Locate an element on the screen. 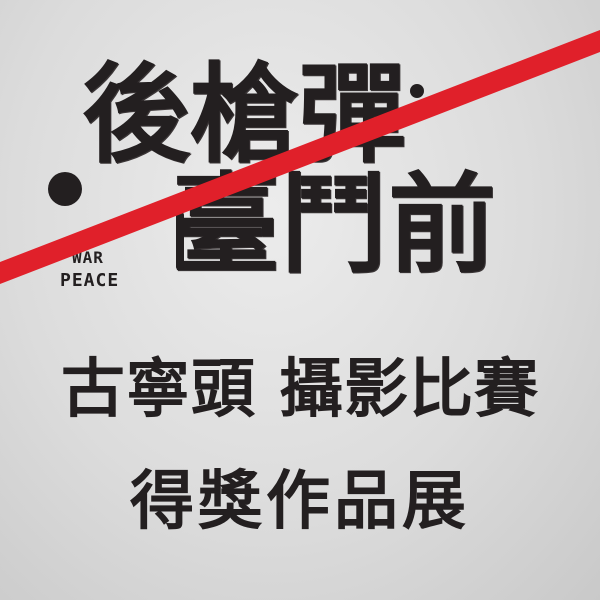 Image resolution: width=600 pixels, height=600 pixels. bullet-hole-icon is located at coordinates (65, 189).